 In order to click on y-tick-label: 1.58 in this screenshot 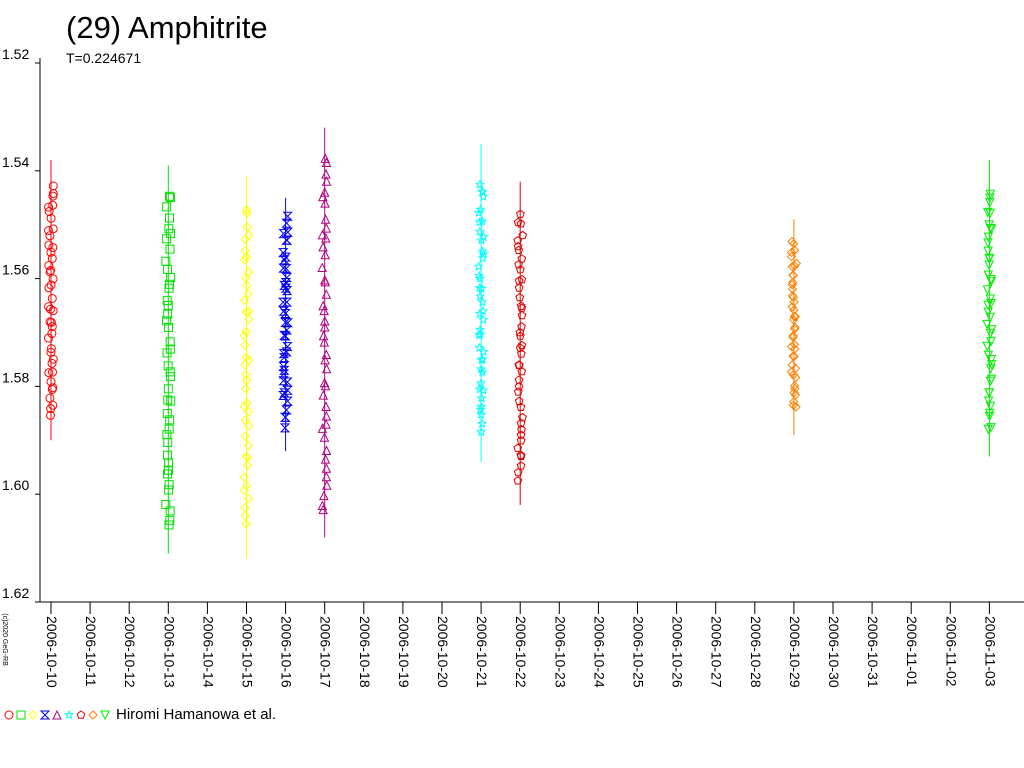, I will do `click(15, 377)`.